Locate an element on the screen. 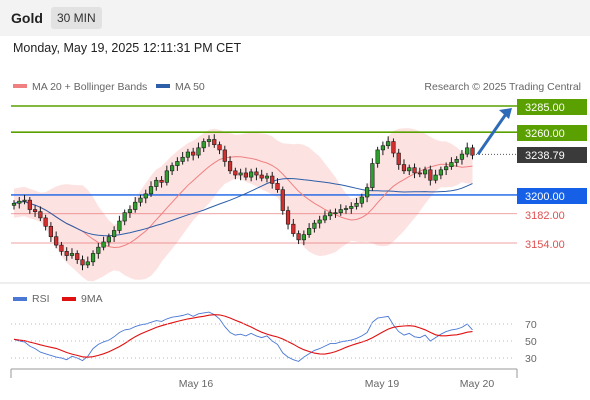 This screenshot has height=400, width=590. asset-title: Gold is located at coordinates (27, 18).